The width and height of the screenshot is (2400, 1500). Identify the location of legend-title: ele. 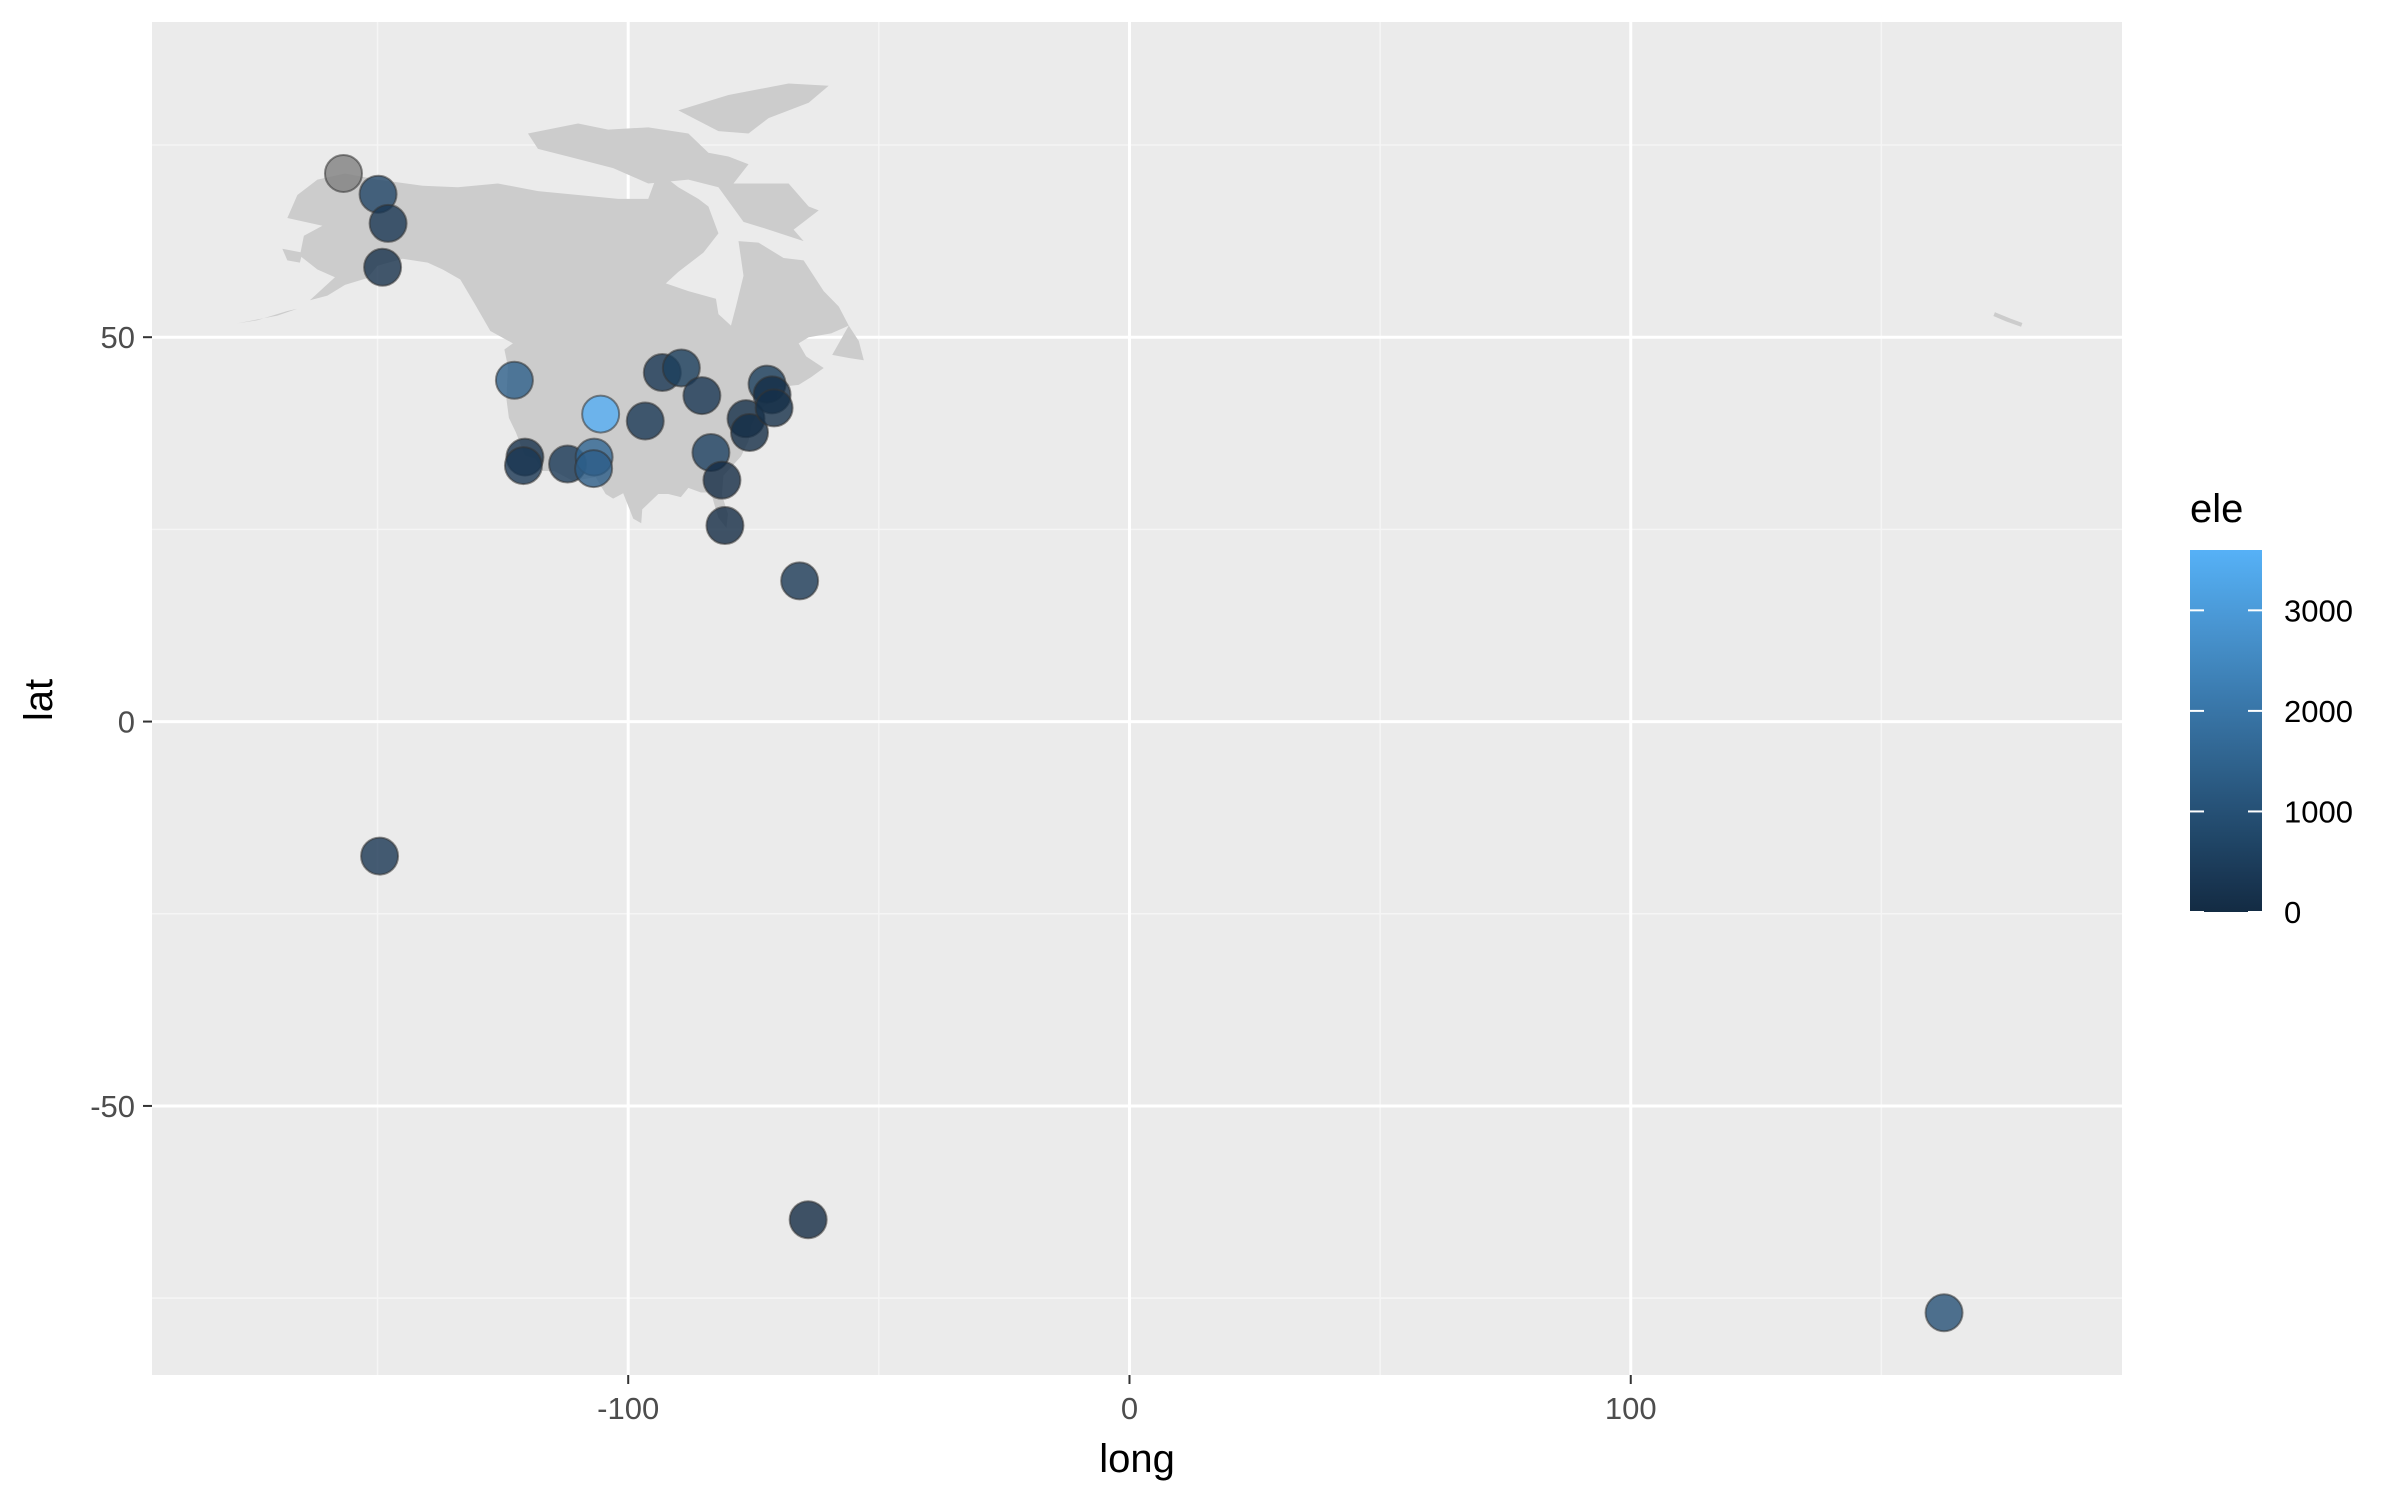
(2216, 509).